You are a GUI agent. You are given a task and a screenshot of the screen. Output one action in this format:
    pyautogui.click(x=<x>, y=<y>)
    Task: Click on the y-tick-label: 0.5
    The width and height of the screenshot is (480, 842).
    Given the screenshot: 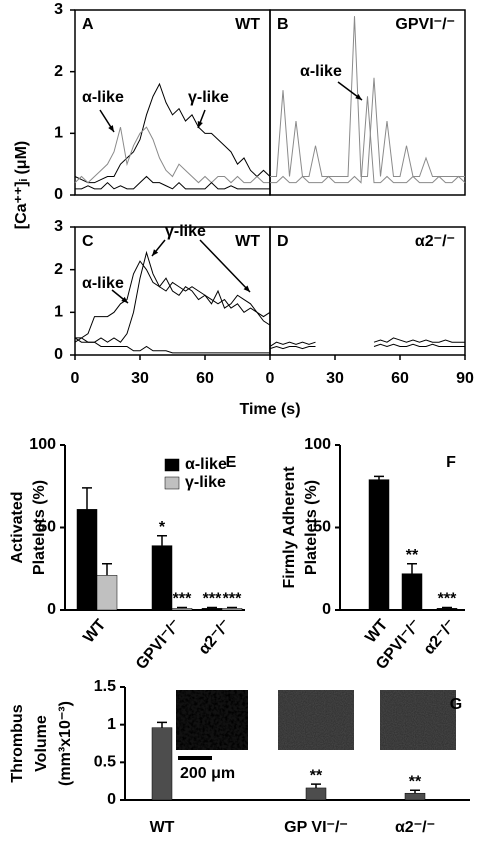 What is the action you would take?
    pyautogui.click(x=105, y=762)
    